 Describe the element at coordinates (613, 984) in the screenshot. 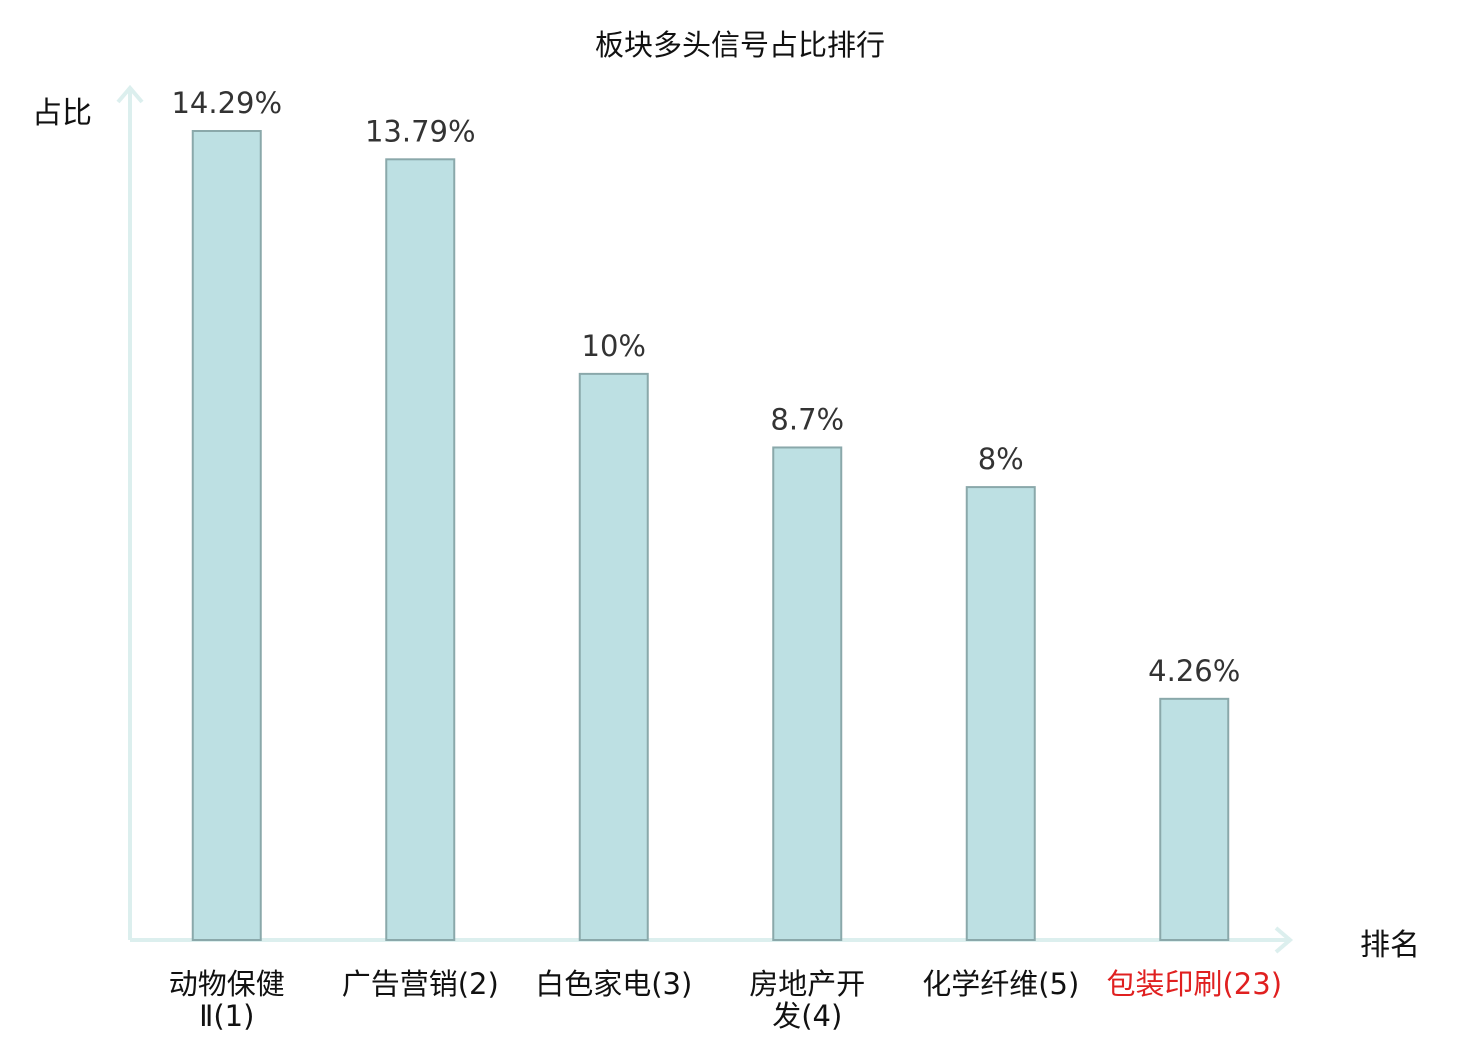

I see `category-label-3: 白色家电(3)` at that location.